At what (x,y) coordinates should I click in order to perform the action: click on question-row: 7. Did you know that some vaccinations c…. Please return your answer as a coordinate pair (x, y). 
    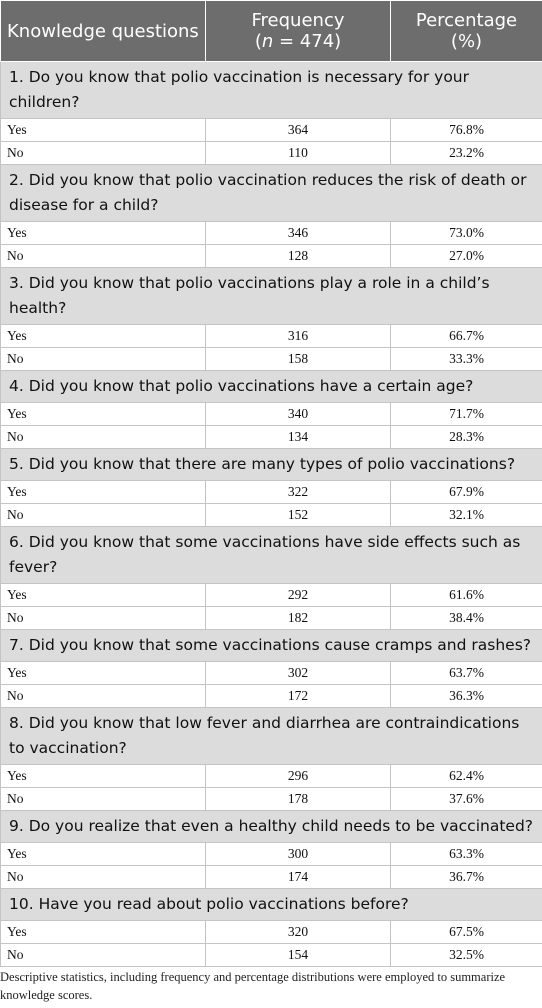
    Looking at the image, I should click on (271, 645).